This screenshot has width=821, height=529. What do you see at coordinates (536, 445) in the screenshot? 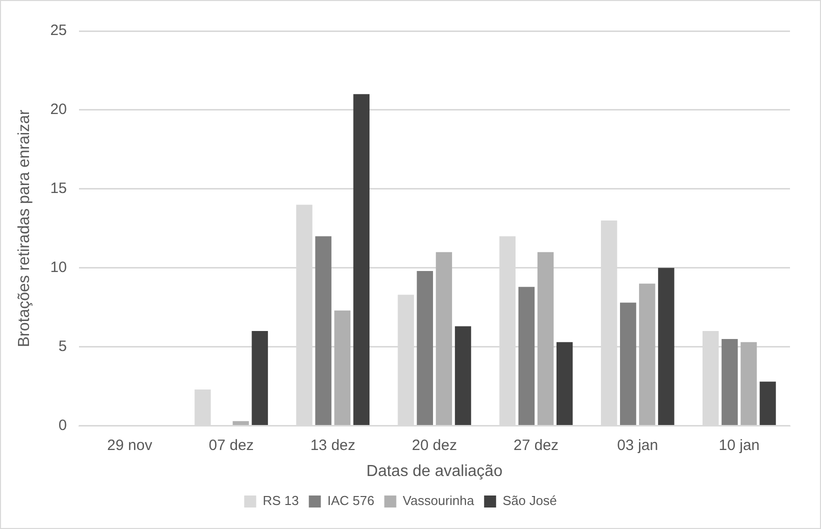
I see `x-tick-label: 27 dez` at bounding box center [536, 445].